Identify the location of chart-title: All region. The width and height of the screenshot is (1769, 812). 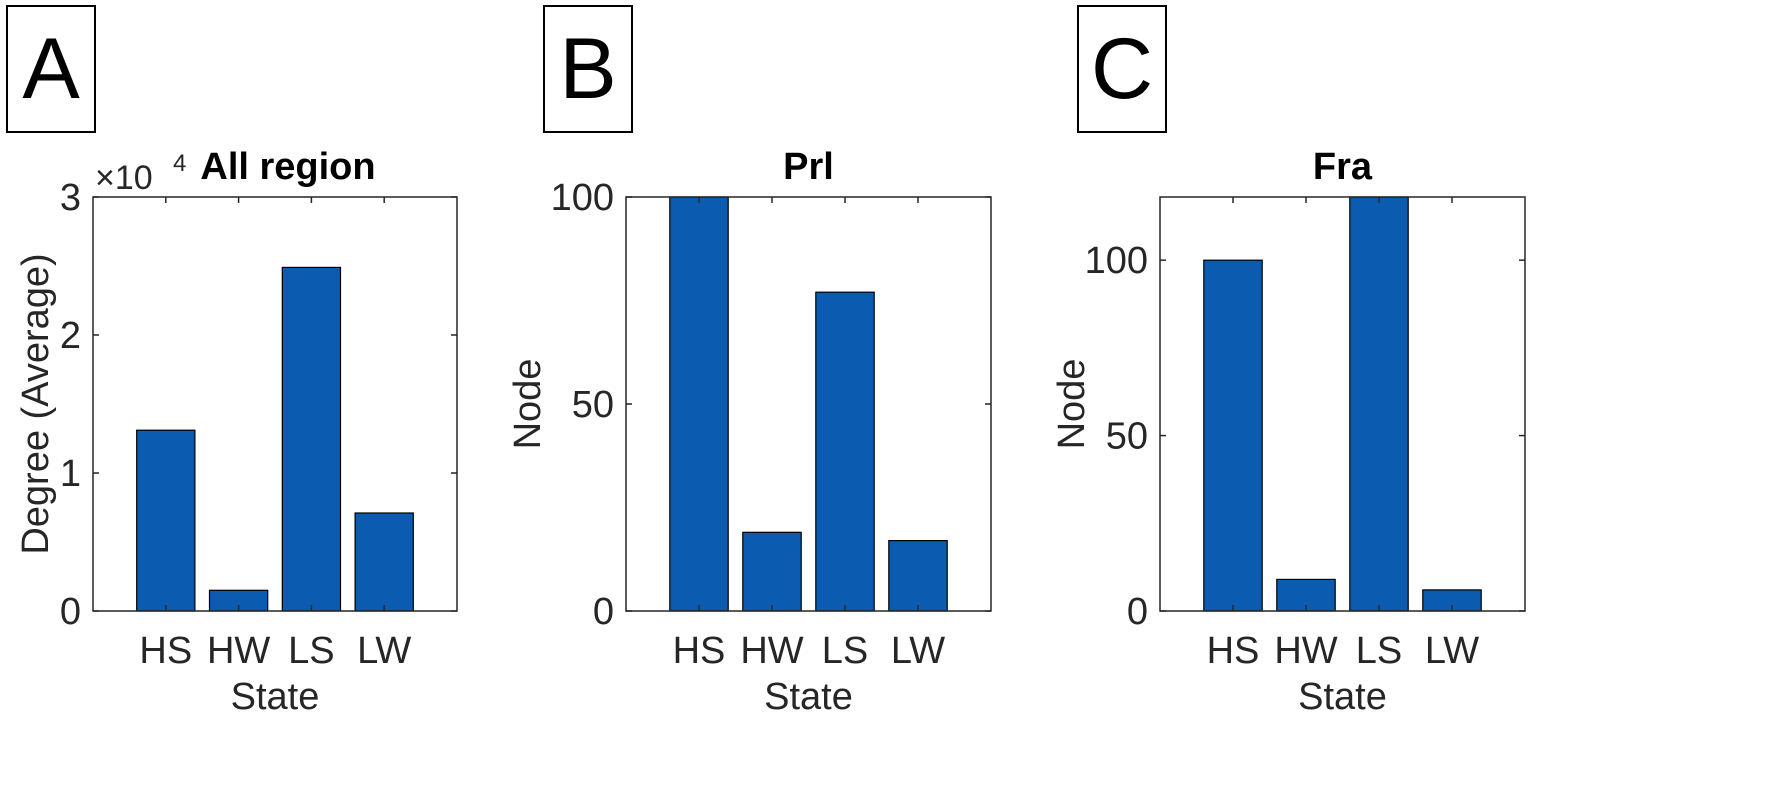
(287, 167).